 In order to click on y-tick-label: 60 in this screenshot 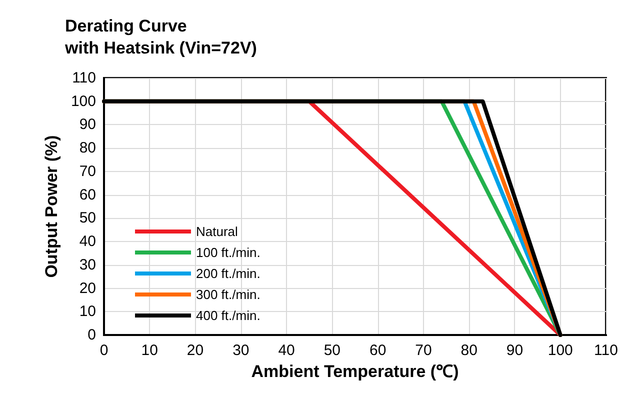, I will do `click(87, 195)`.